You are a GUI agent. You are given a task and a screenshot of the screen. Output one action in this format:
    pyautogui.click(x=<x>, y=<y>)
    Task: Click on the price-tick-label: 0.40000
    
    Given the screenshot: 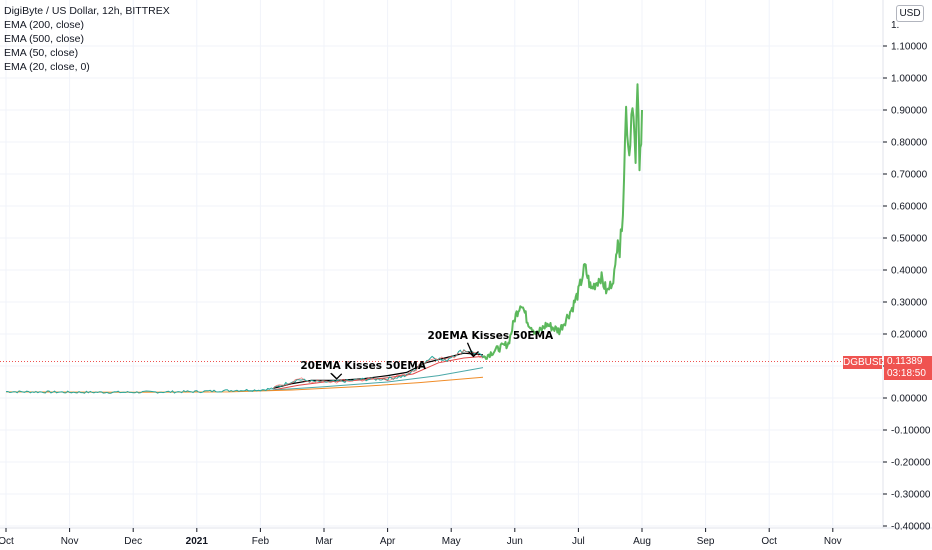 What is the action you would take?
    pyautogui.click(x=909, y=271)
    